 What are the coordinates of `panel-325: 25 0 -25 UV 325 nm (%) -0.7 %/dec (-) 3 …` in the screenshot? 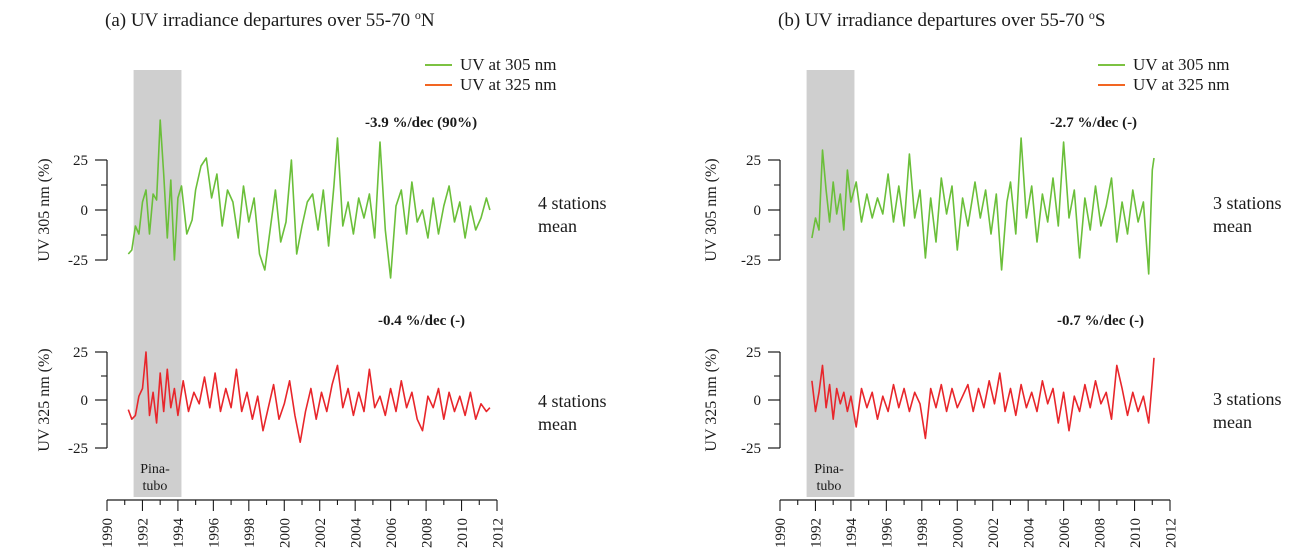 It's located at (992, 385).